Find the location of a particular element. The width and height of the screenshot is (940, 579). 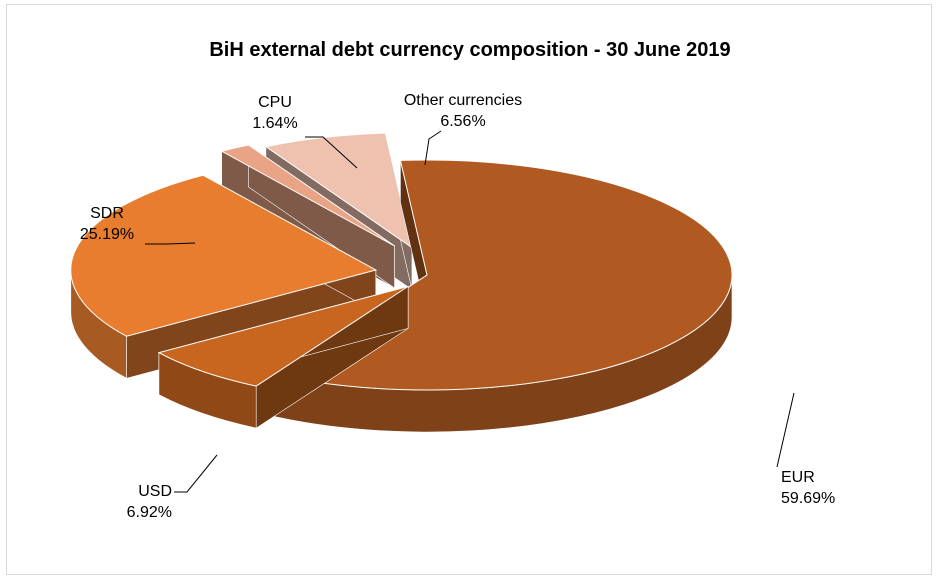

label-eur: EUR 59.69% is located at coordinates (805, 449).